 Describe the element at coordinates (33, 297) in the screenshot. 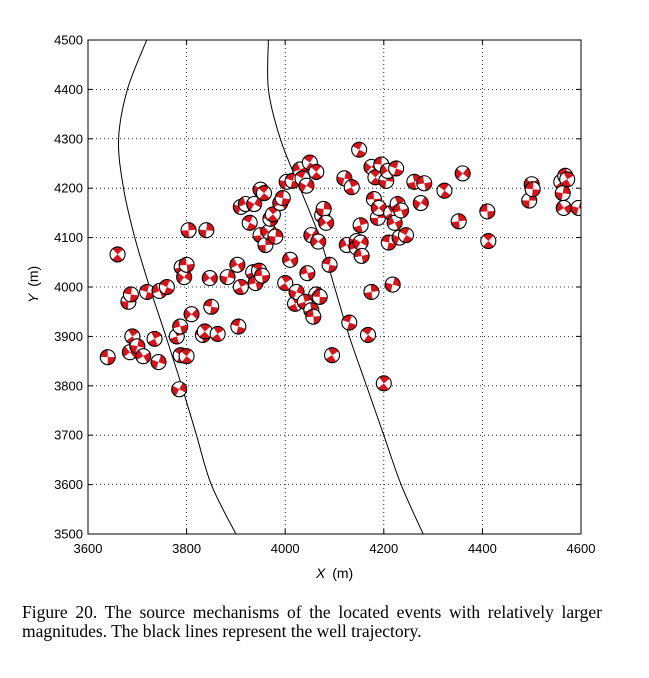

I see `y-axis-label-var: Y` at that location.